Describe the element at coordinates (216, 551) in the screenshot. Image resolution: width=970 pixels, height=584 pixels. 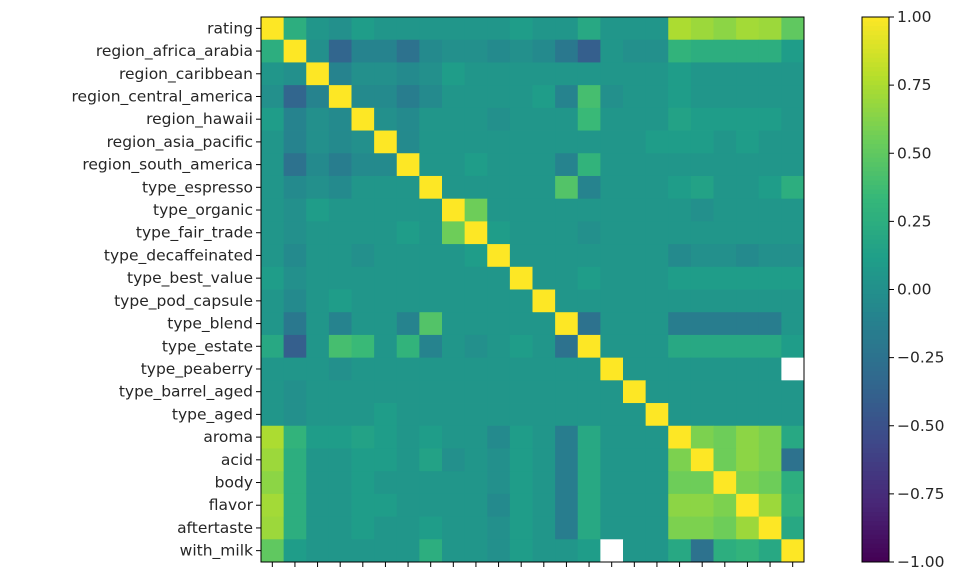
I see `y-tick-label: with_milk` at that location.